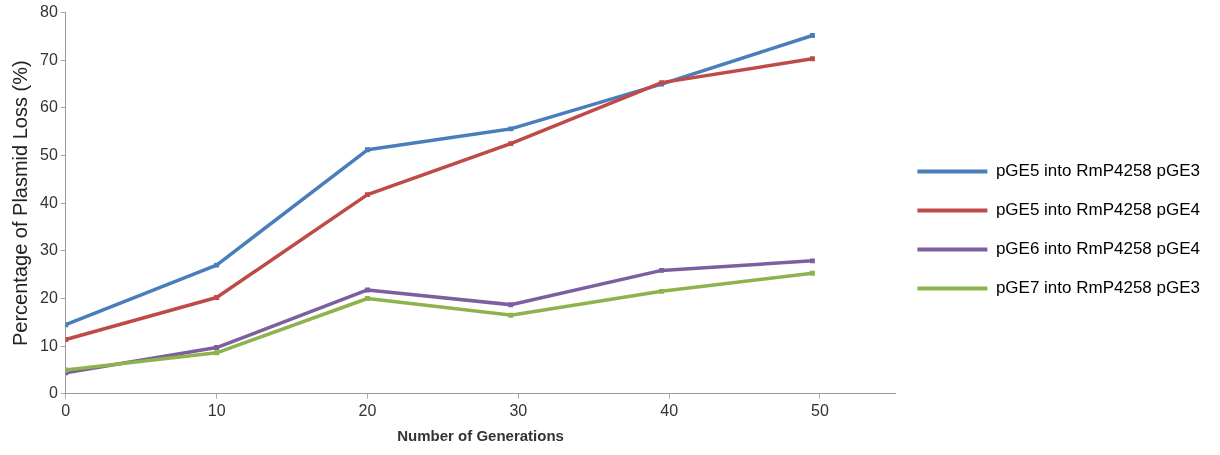  Describe the element at coordinates (19, 203) in the screenshot. I see `y-axis-title: Percentage of Plasmid Loss (%)` at that location.